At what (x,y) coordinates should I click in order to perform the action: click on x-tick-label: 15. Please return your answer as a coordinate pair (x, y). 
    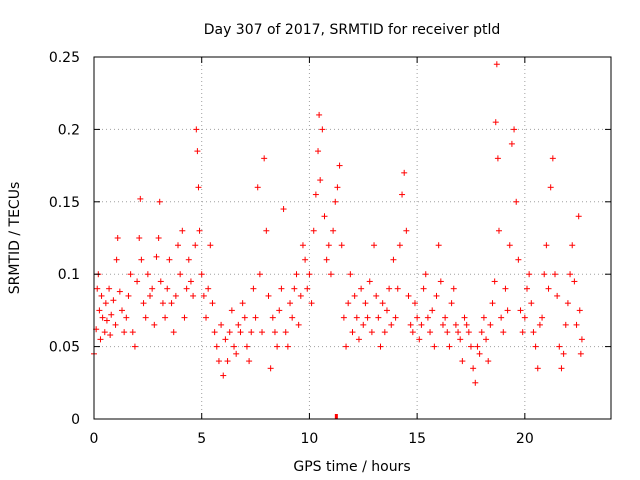
    Looking at the image, I should click on (417, 439).